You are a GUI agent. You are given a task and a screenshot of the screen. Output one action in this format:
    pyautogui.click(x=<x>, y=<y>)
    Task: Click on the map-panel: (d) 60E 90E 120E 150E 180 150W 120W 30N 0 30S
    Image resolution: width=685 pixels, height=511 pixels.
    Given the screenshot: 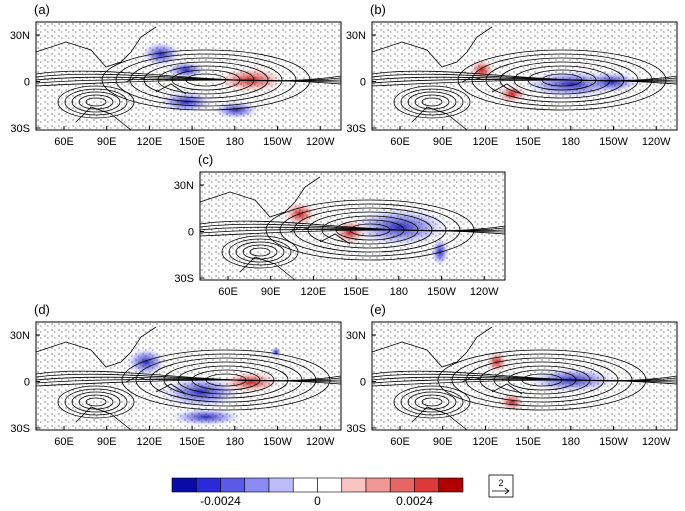 What is the action you would take?
    pyautogui.click(x=176, y=375)
    